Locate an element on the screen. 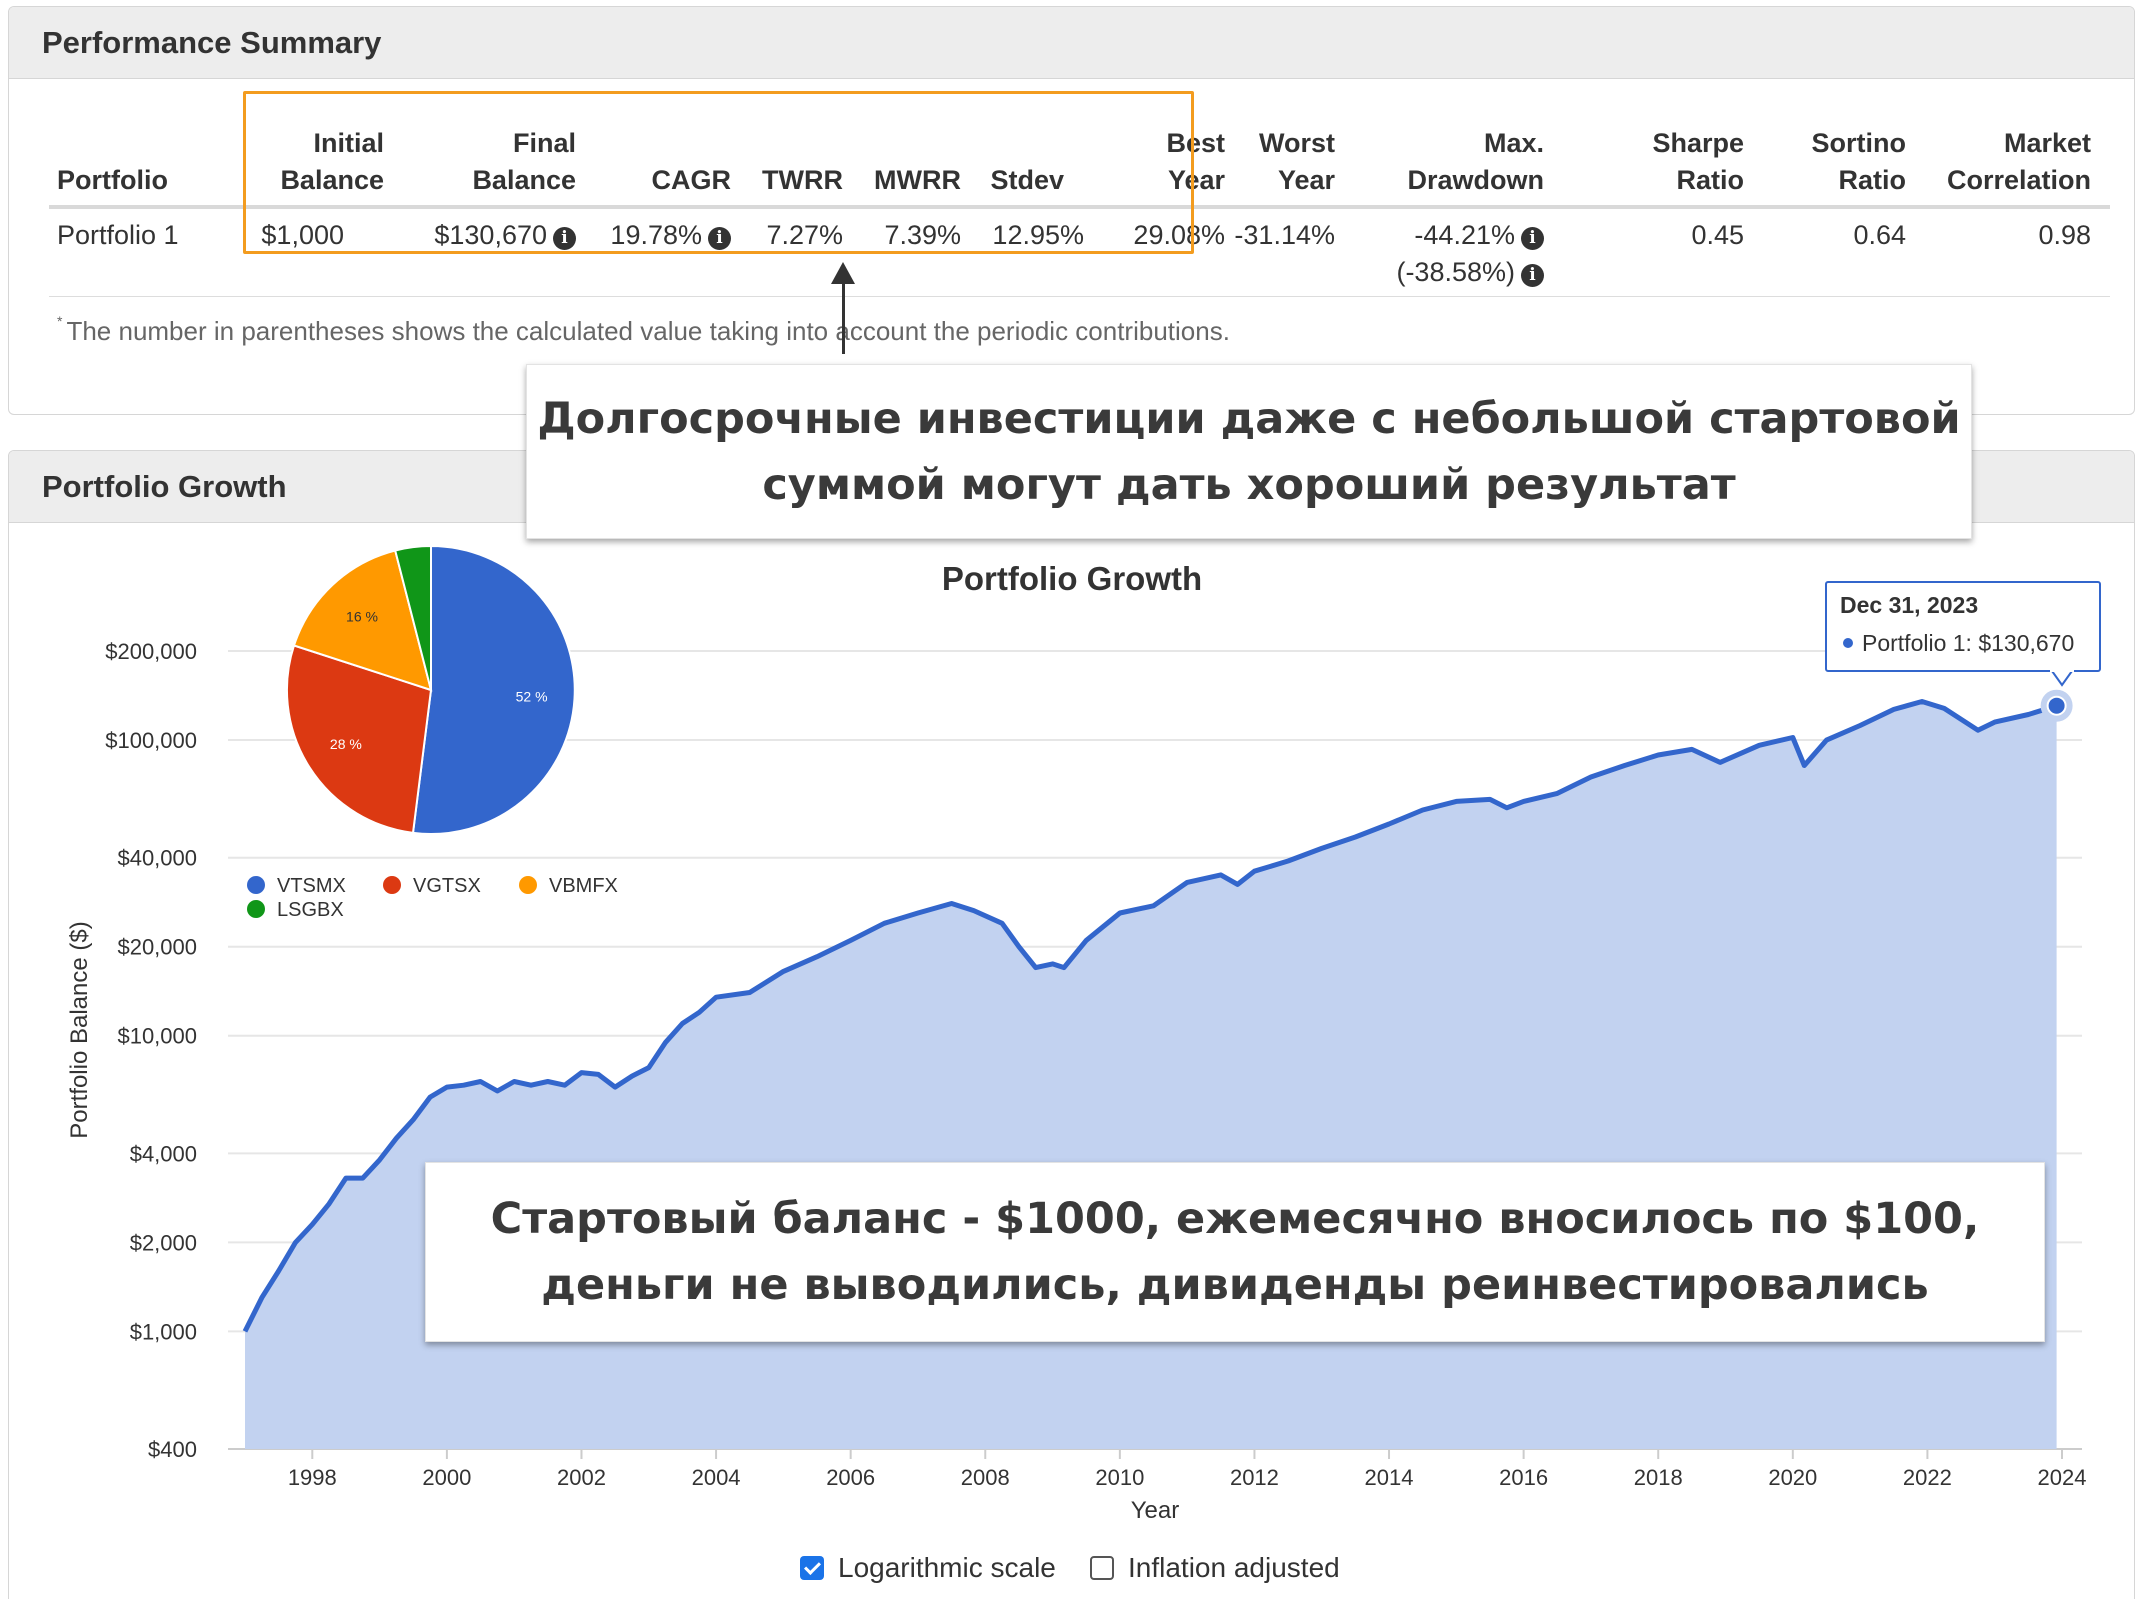 This screenshot has height=1599, width=2143. arrow-pointer is located at coordinates (843, 308).